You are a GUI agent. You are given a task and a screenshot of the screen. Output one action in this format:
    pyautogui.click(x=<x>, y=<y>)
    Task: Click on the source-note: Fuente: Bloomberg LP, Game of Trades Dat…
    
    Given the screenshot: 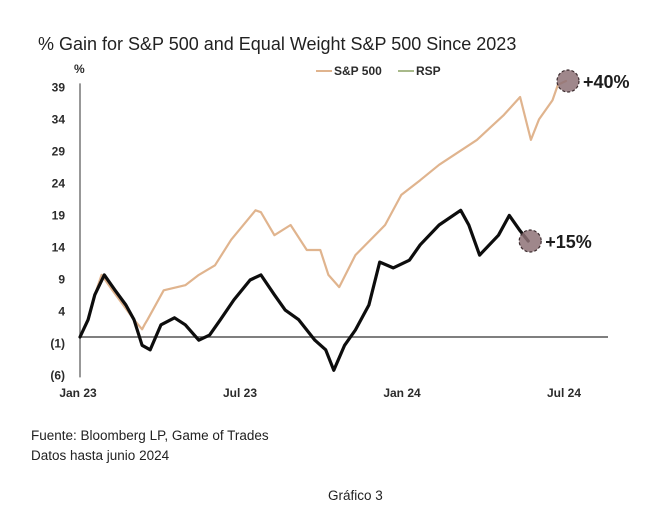 What is the action you would take?
    pyautogui.click(x=150, y=446)
    